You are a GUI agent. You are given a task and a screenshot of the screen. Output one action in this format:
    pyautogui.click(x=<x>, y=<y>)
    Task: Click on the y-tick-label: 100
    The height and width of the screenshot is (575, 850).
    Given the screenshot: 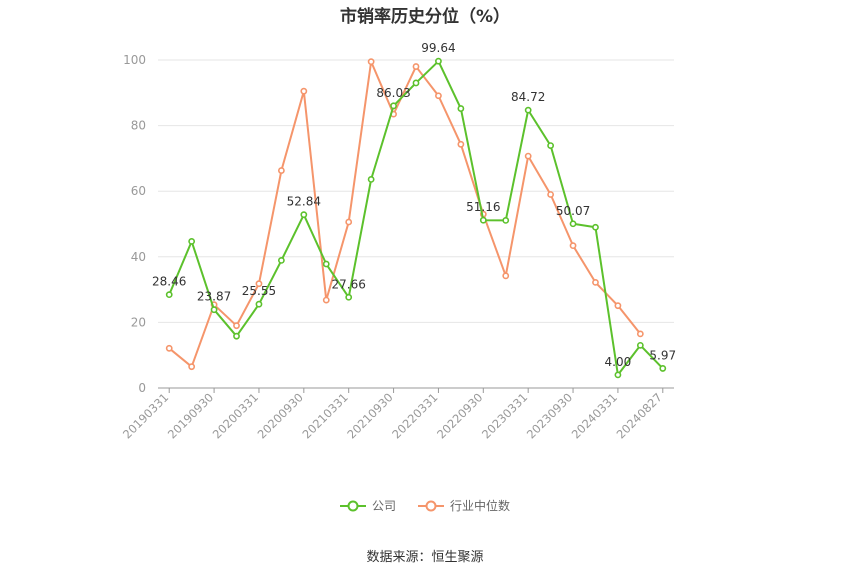 What is the action you would take?
    pyautogui.click(x=134, y=60)
    